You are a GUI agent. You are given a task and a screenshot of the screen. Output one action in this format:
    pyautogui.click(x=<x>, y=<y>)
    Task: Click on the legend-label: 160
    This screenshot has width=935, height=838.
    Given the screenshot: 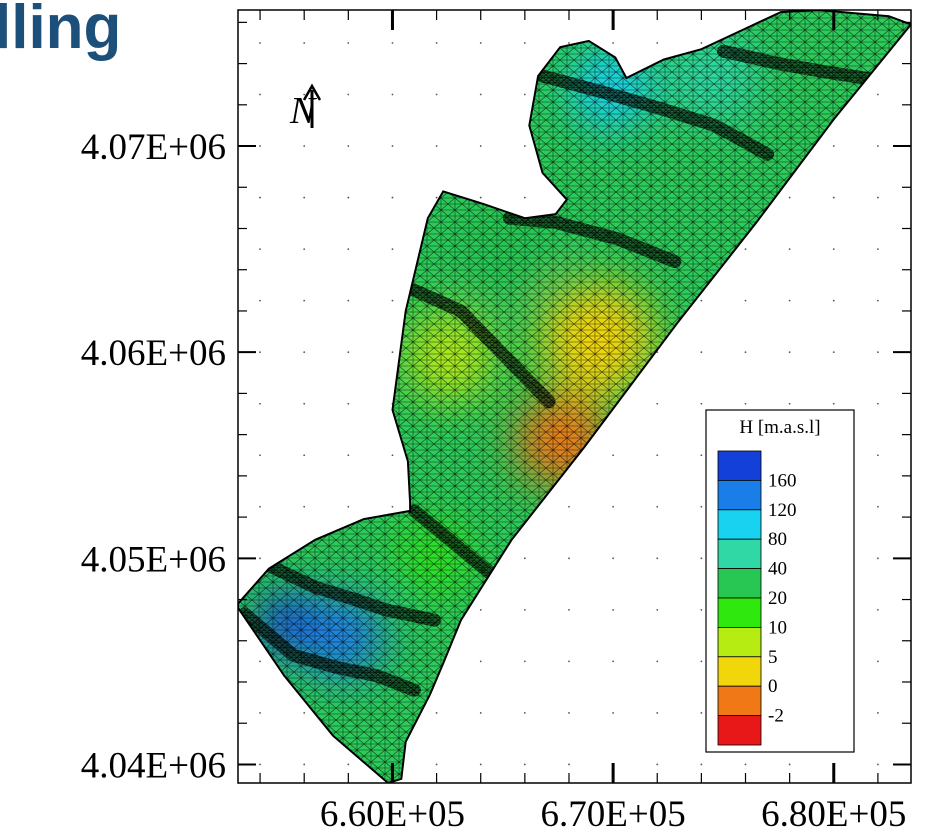 What is the action you would take?
    pyautogui.click(x=782, y=480)
    